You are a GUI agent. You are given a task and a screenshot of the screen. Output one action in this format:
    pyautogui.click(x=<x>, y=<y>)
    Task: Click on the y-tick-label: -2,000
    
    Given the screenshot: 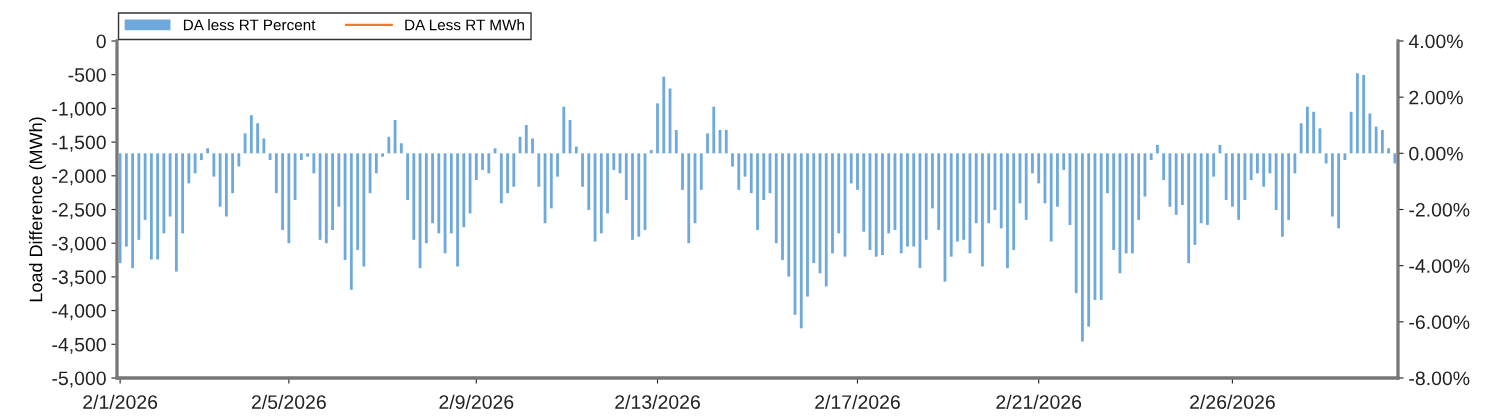 What is the action you would take?
    pyautogui.click(x=79, y=177)
    